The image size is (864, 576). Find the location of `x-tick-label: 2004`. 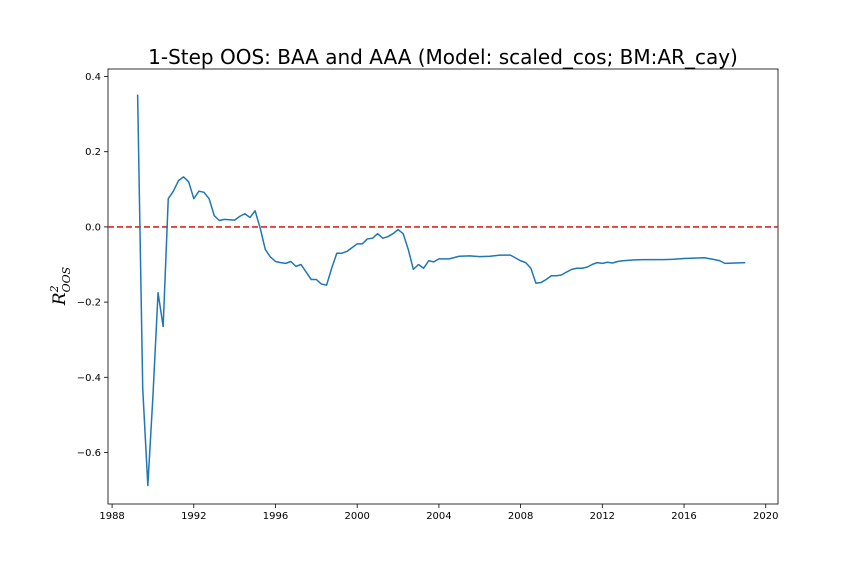

x-tick-label: 2004 is located at coordinates (438, 516).